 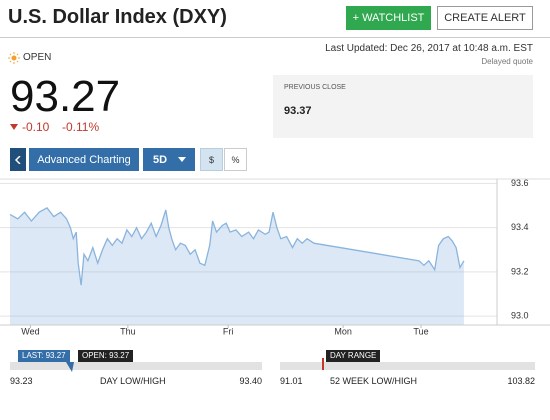 What do you see at coordinates (169, 159) in the screenshot?
I see `period-button: 5D` at bounding box center [169, 159].